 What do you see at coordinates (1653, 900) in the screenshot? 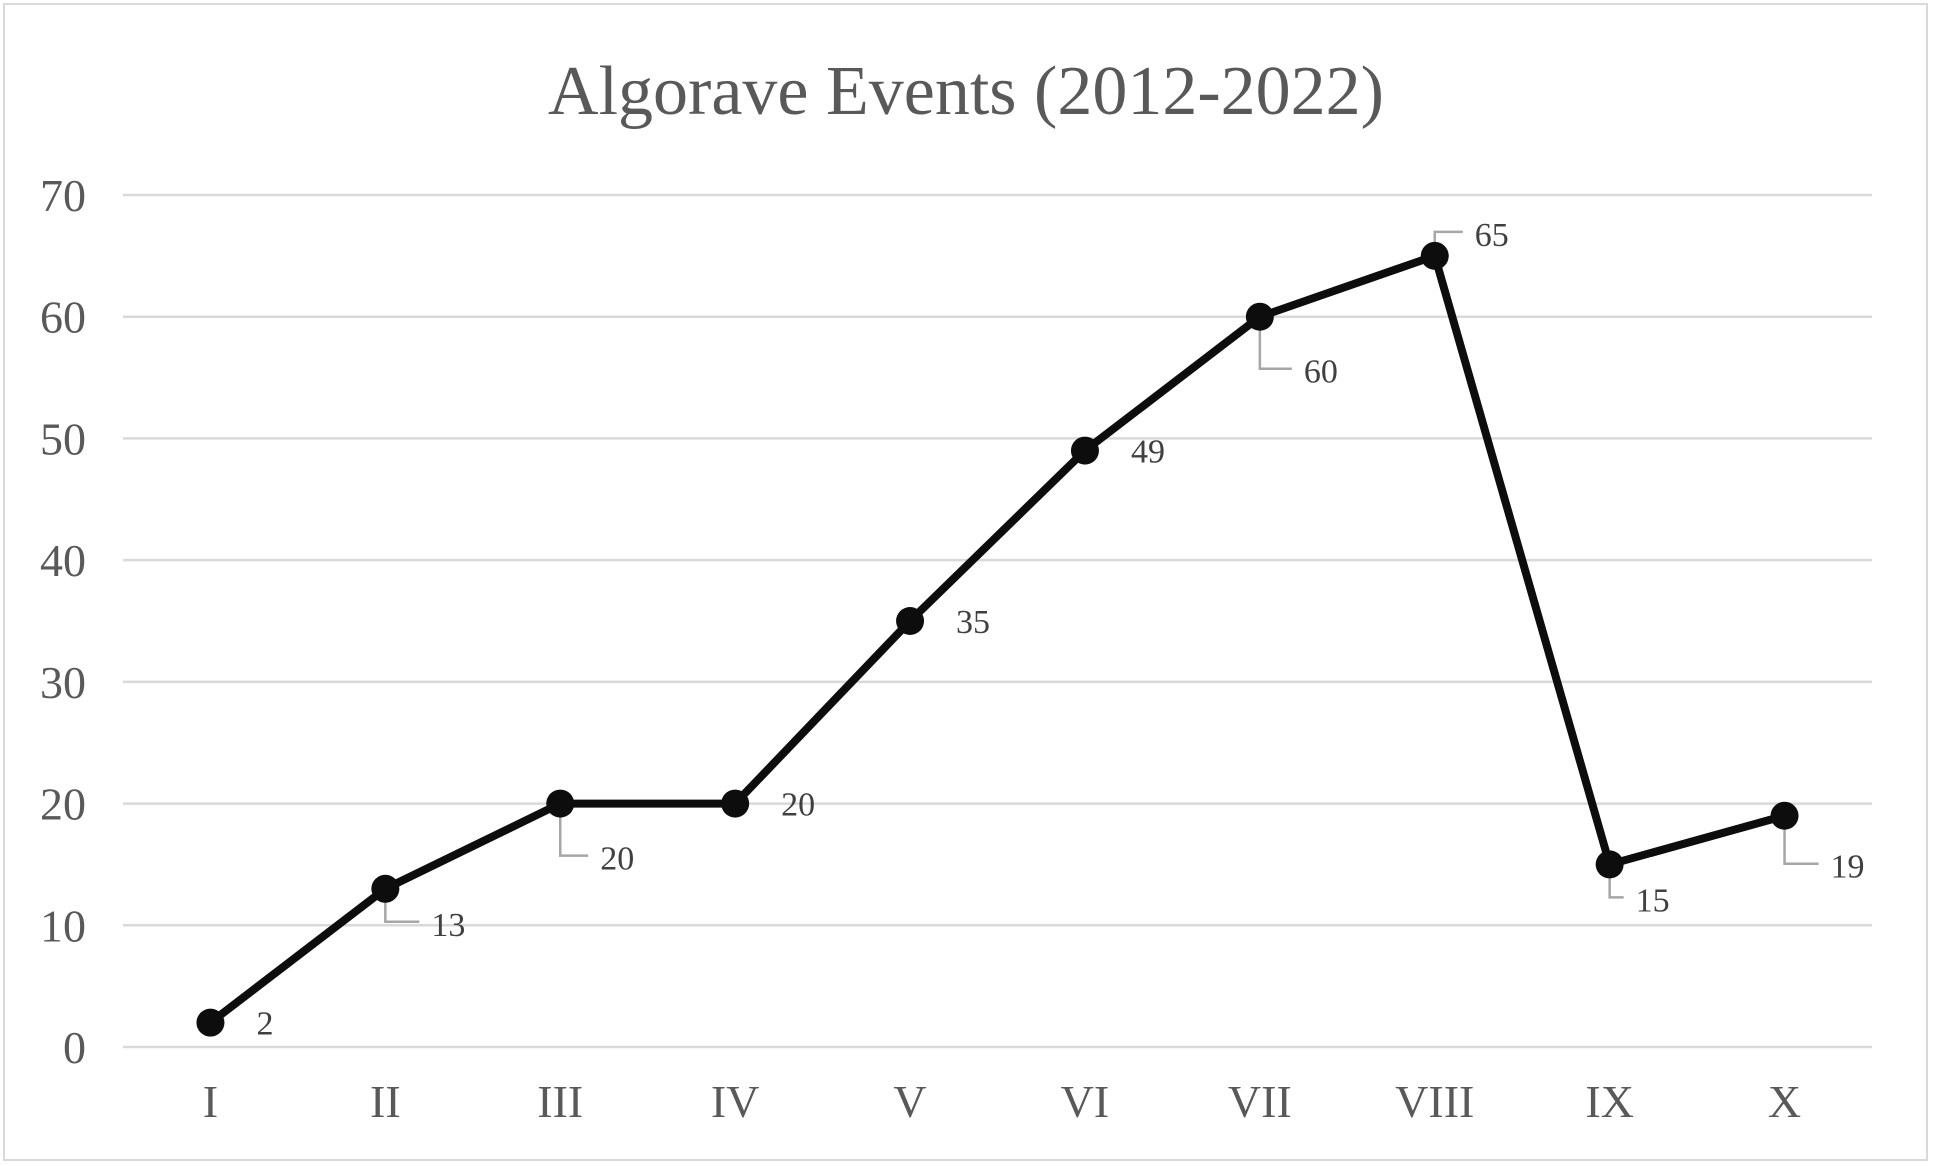
I see `data-label: 15` at bounding box center [1653, 900].